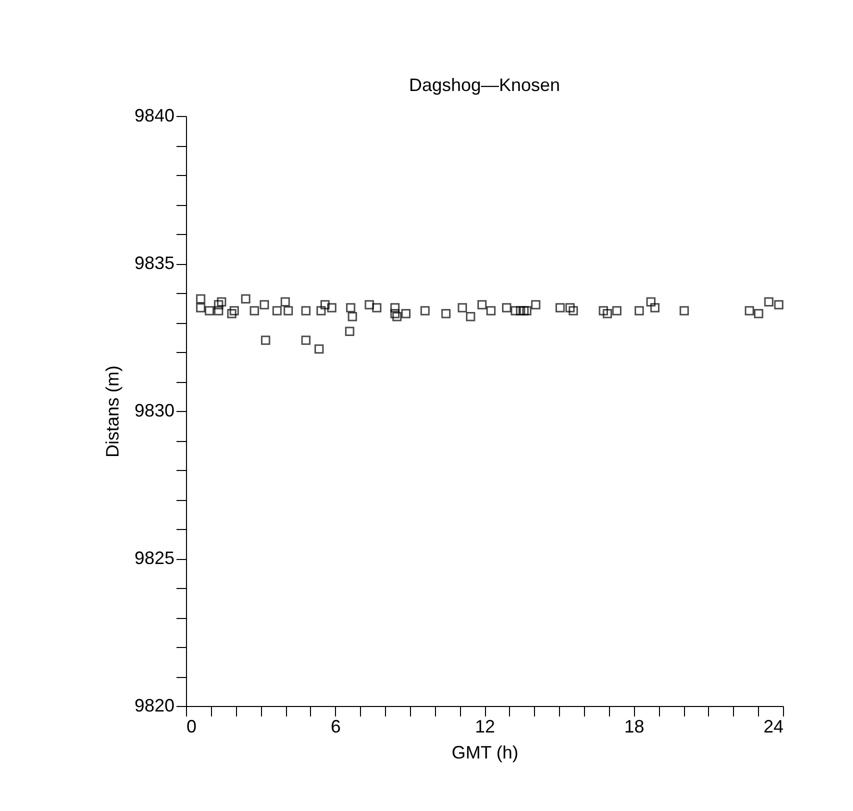  What do you see at coordinates (154, 263) in the screenshot?
I see `y-tick-label: 9835` at bounding box center [154, 263].